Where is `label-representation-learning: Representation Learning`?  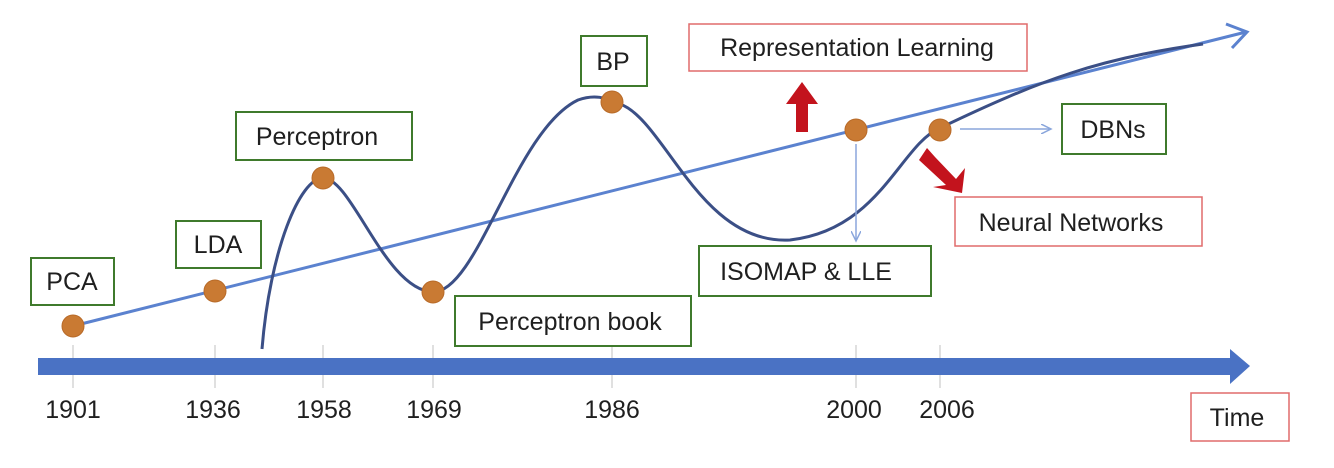
label-representation-learning: Representation Learning is located at coordinates (857, 48).